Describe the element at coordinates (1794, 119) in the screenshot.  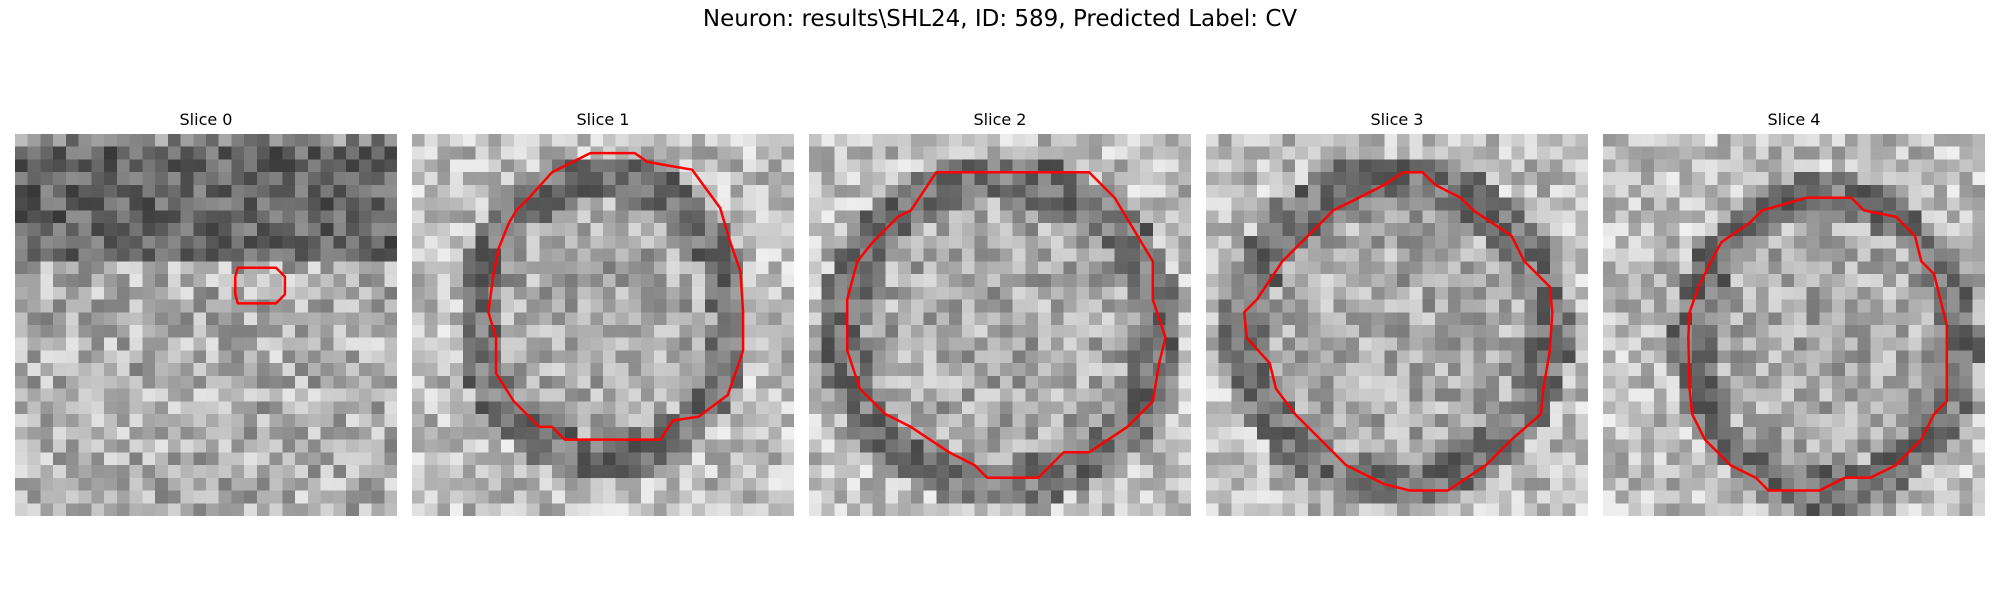
I see `slice-title-4: Slice 4` at that location.